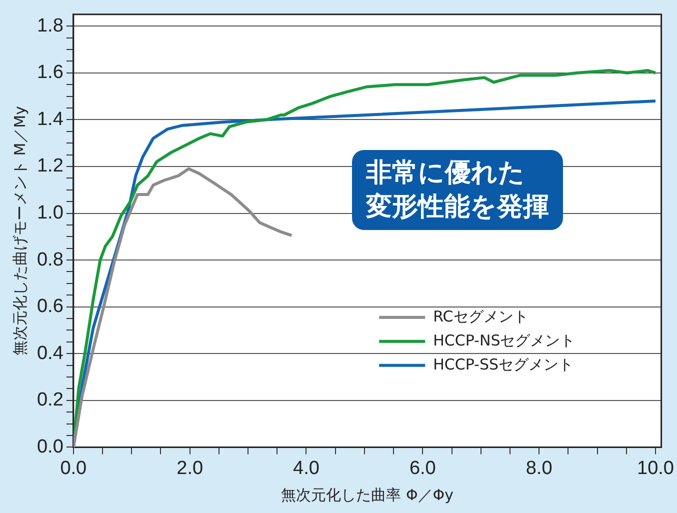 The height and width of the screenshot is (513, 677). What do you see at coordinates (480, 316) in the screenshot?
I see `legend-label: RCセグメント` at bounding box center [480, 316].